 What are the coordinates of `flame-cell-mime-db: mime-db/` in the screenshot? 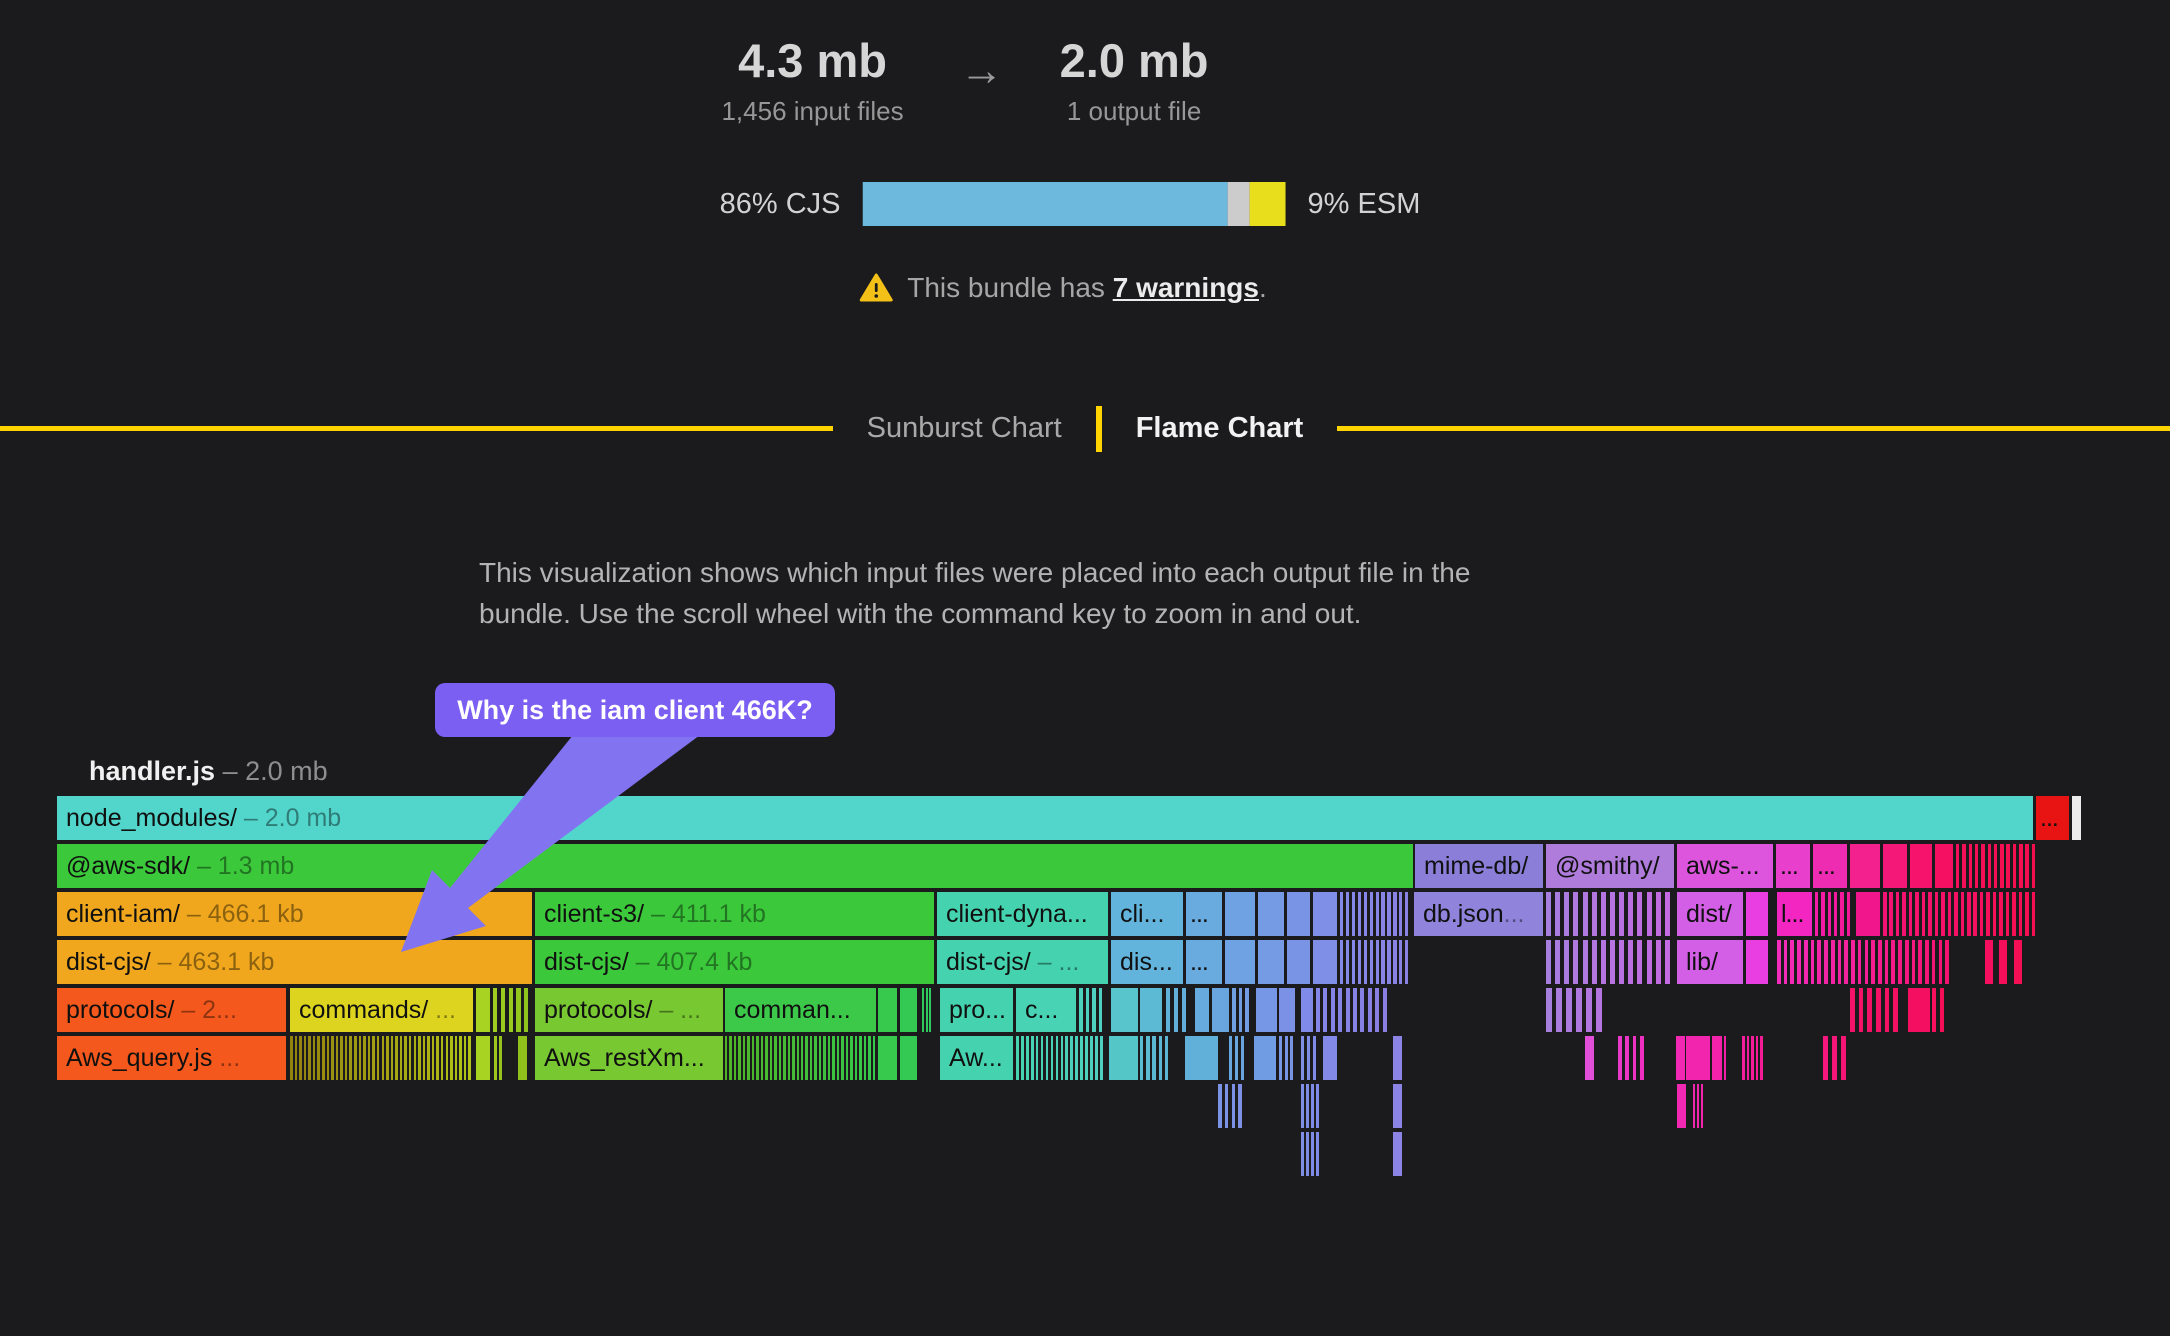 It's located at (1479, 866).